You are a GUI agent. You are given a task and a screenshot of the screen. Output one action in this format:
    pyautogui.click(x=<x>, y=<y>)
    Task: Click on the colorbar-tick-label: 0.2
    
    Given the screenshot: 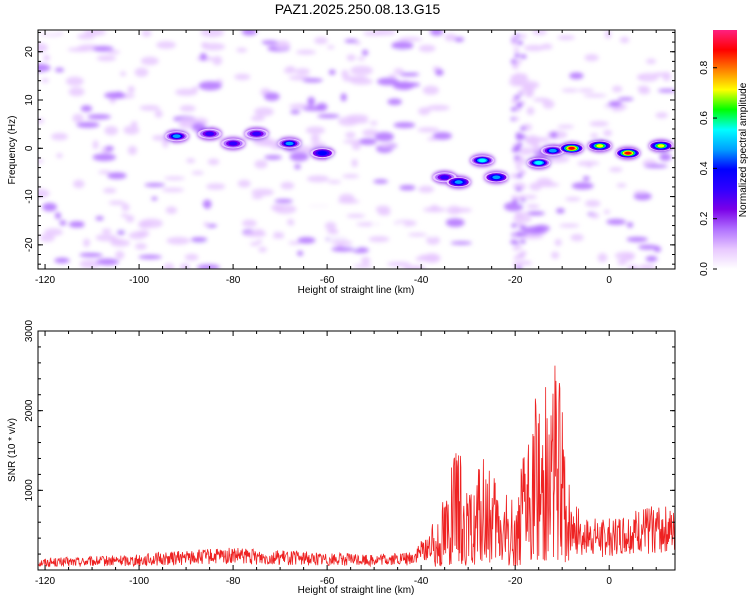 What is the action you would take?
    pyautogui.click(x=704, y=218)
    